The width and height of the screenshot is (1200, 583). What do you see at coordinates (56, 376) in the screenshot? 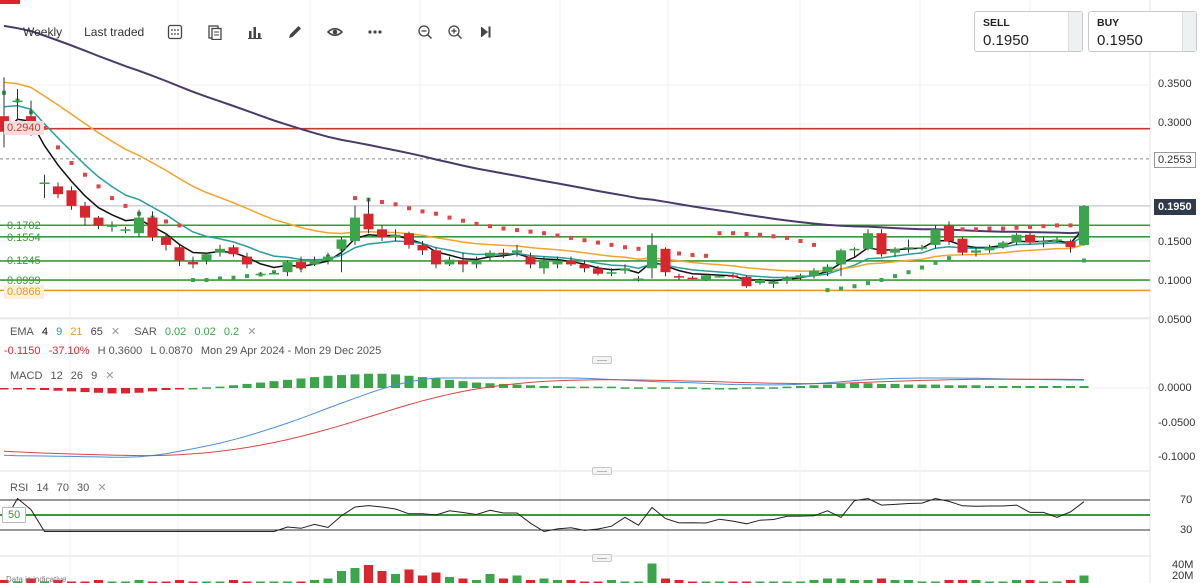
I see `macd-param-1: 12` at bounding box center [56, 376].